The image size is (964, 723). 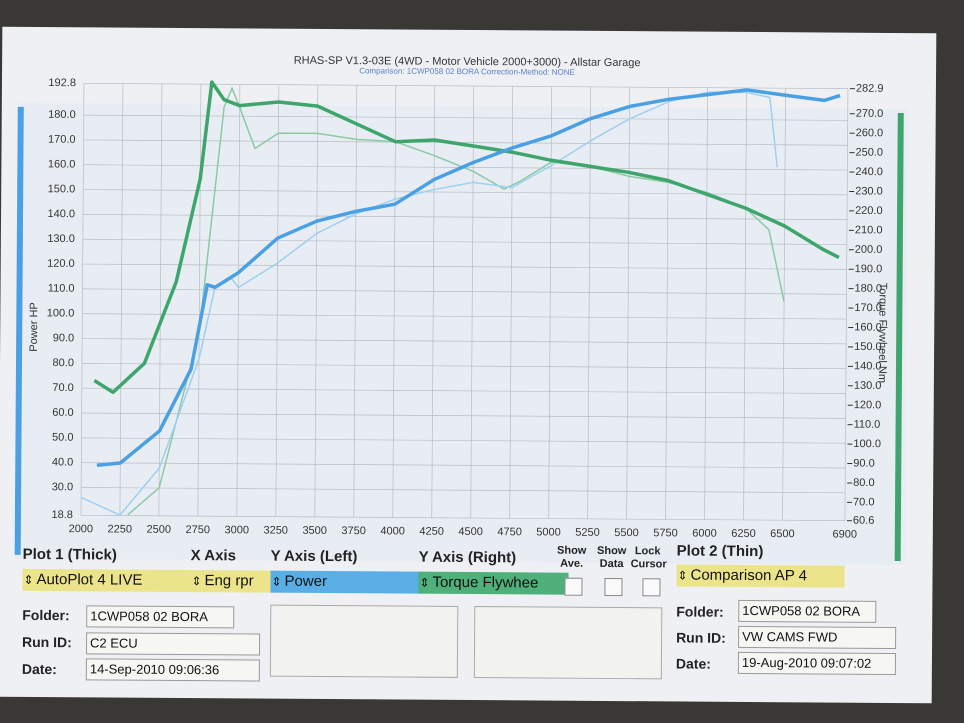 What do you see at coordinates (34, 327) in the screenshot?
I see `y-axis-label: Power HP` at bounding box center [34, 327].